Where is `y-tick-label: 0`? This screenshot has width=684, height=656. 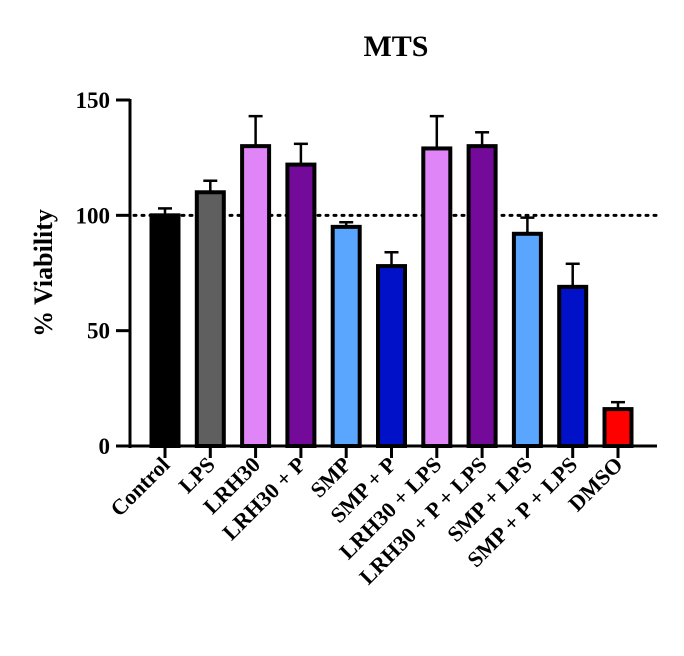
y-tick-label: 0 is located at coordinates (105, 446).